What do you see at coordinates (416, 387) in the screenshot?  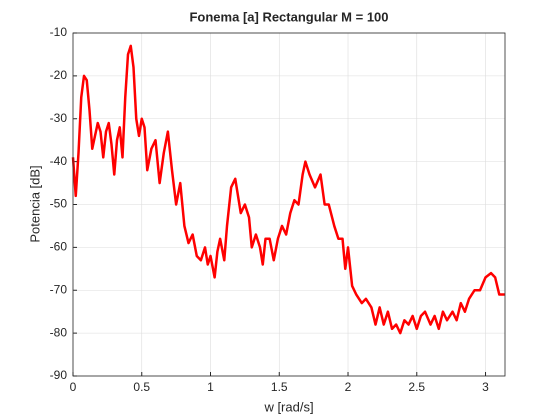 I see `x-tick-label: 2.5` at bounding box center [416, 387].